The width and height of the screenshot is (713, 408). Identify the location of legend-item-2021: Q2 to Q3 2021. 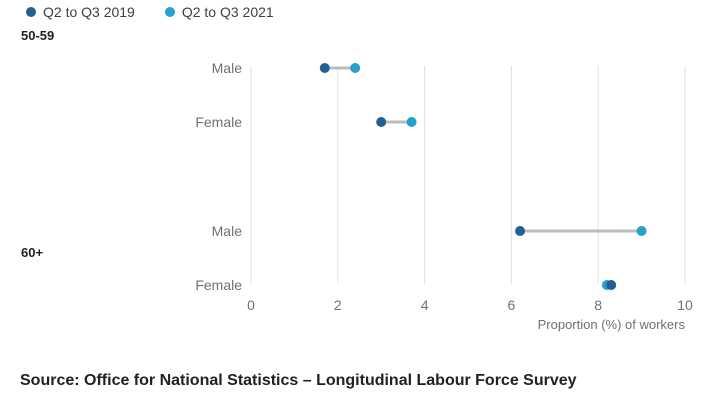
(219, 12).